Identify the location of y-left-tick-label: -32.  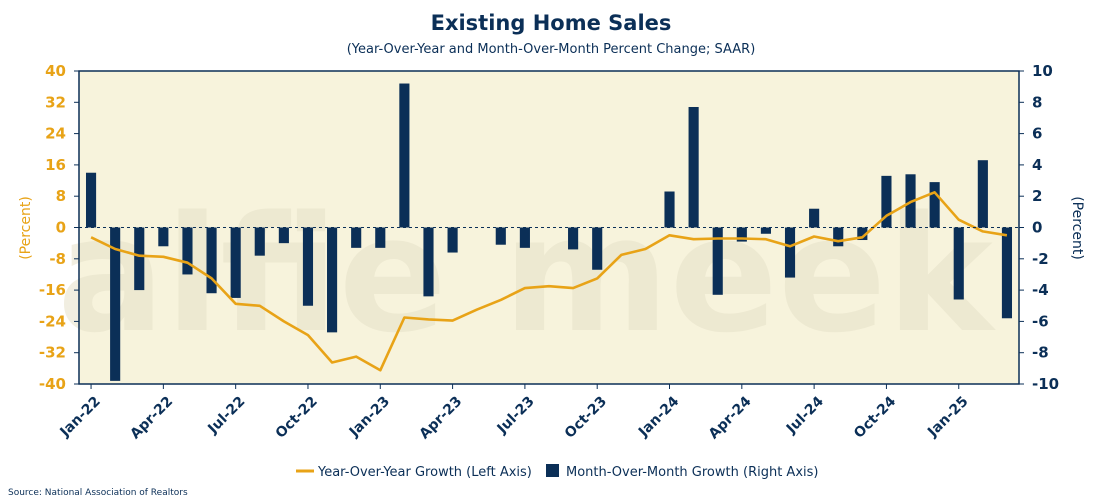
(52, 353).